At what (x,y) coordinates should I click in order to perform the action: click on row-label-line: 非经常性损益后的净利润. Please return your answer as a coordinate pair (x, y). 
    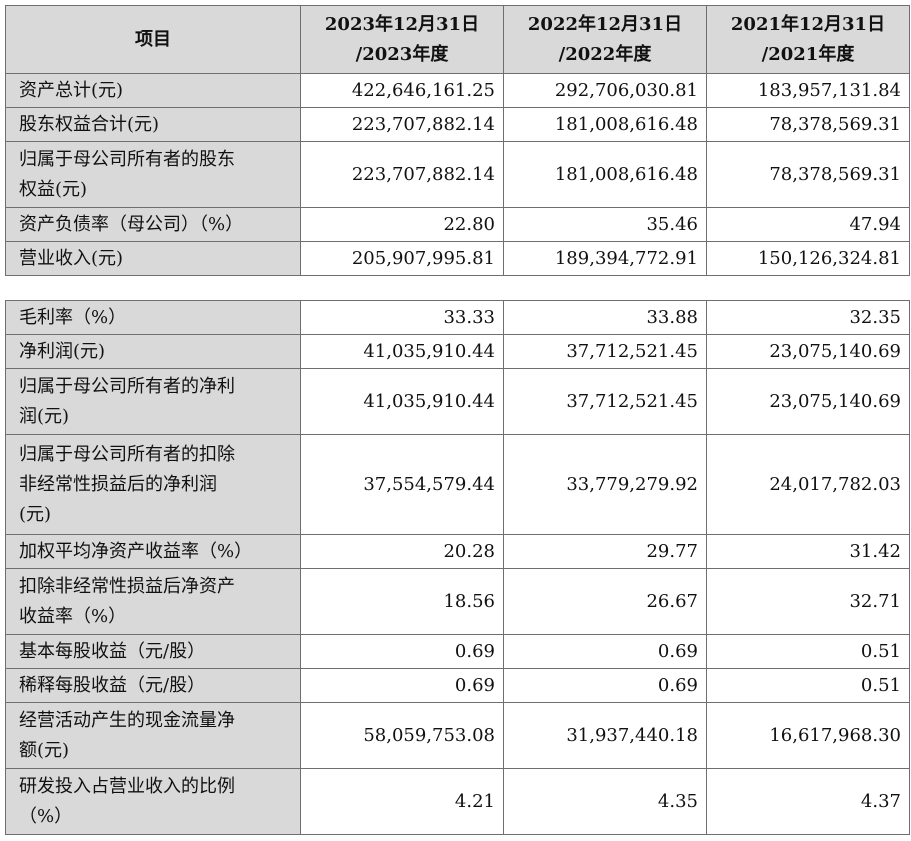
    Looking at the image, I should click on (118, 484).